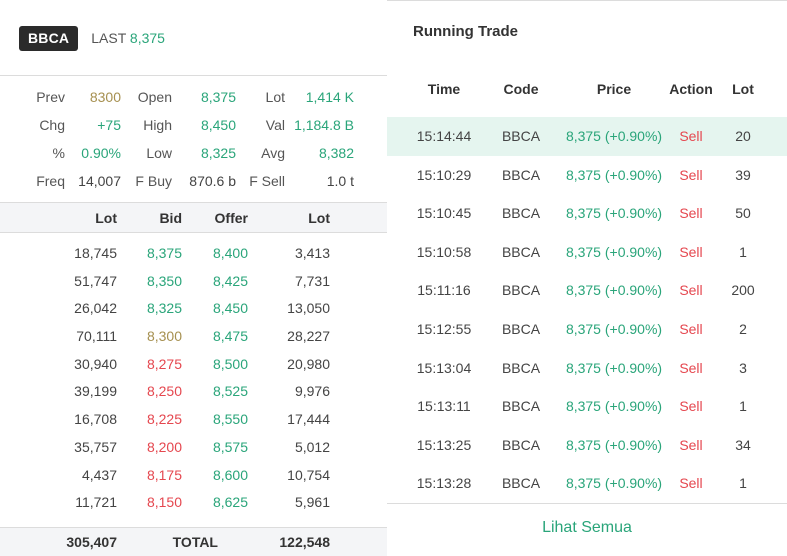 This screenshot has height=556, width=787. What do you see at coordinates (218, 125) in the screenshot?
I see `stat-value: 8,450` at bounding box center [218, 125].